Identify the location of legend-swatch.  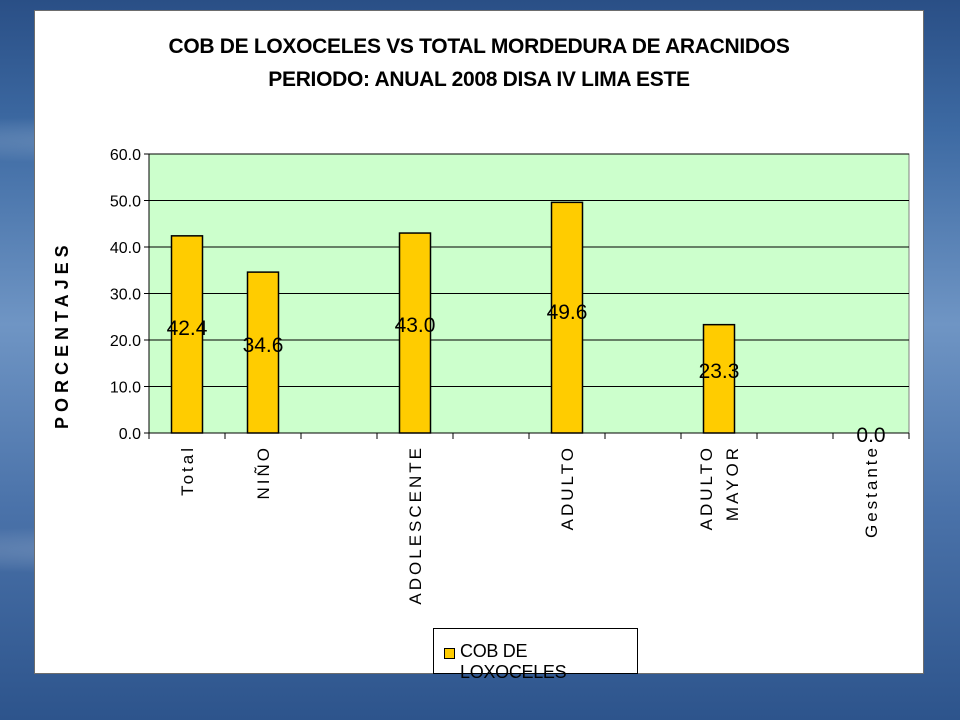
(449, 653).